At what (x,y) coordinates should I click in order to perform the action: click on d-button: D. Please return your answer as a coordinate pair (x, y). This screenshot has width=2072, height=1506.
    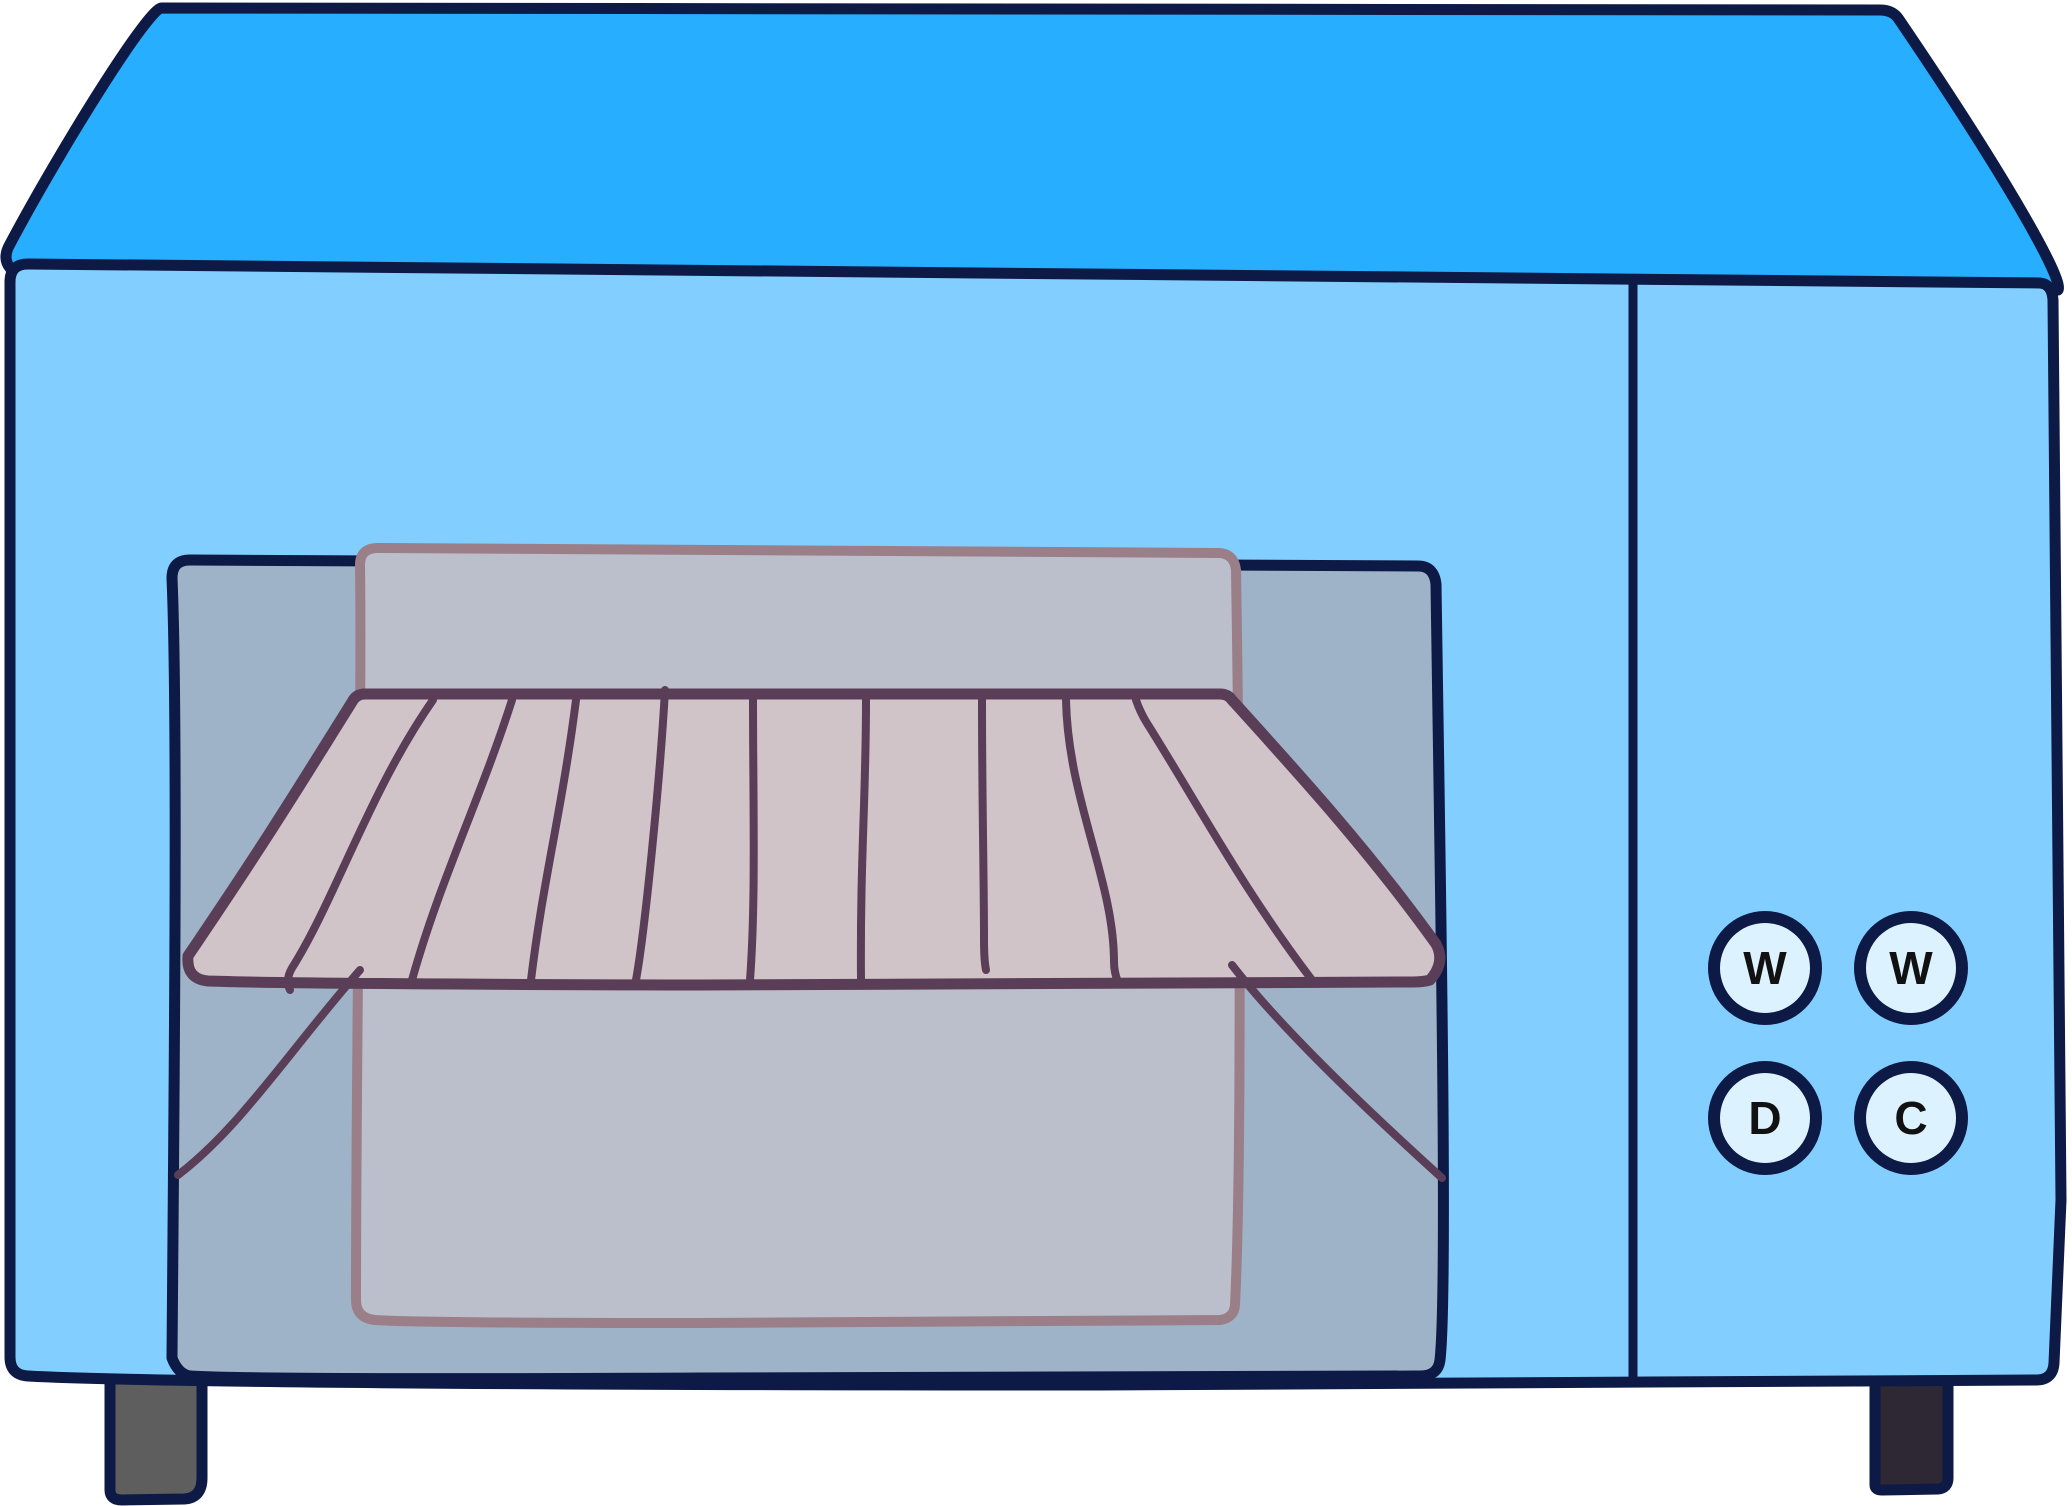
    Looking at the image, I should click on (1765, 1118).